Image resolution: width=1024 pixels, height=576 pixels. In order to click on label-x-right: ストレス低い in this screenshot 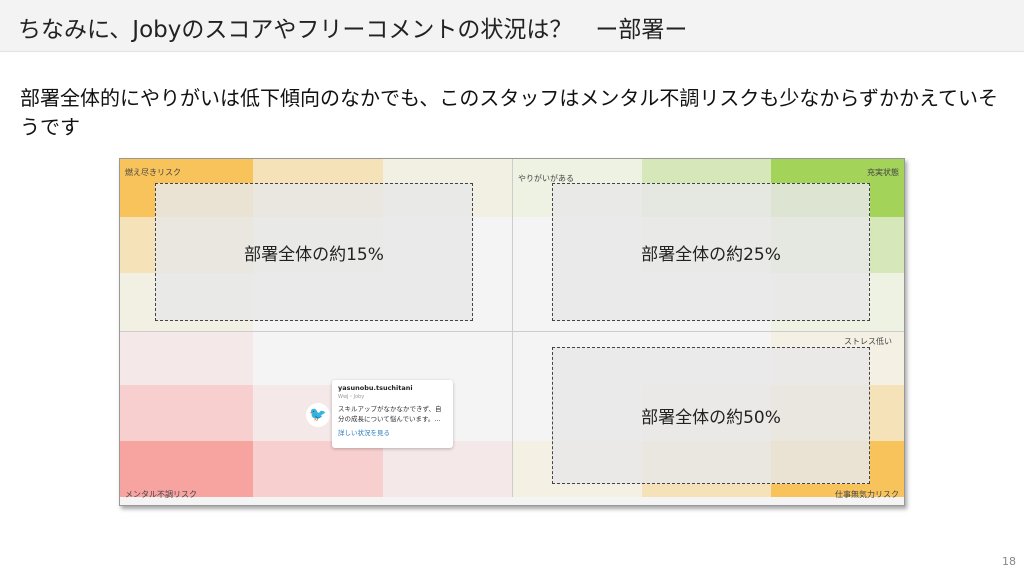, I will do `click(868, 341)`.